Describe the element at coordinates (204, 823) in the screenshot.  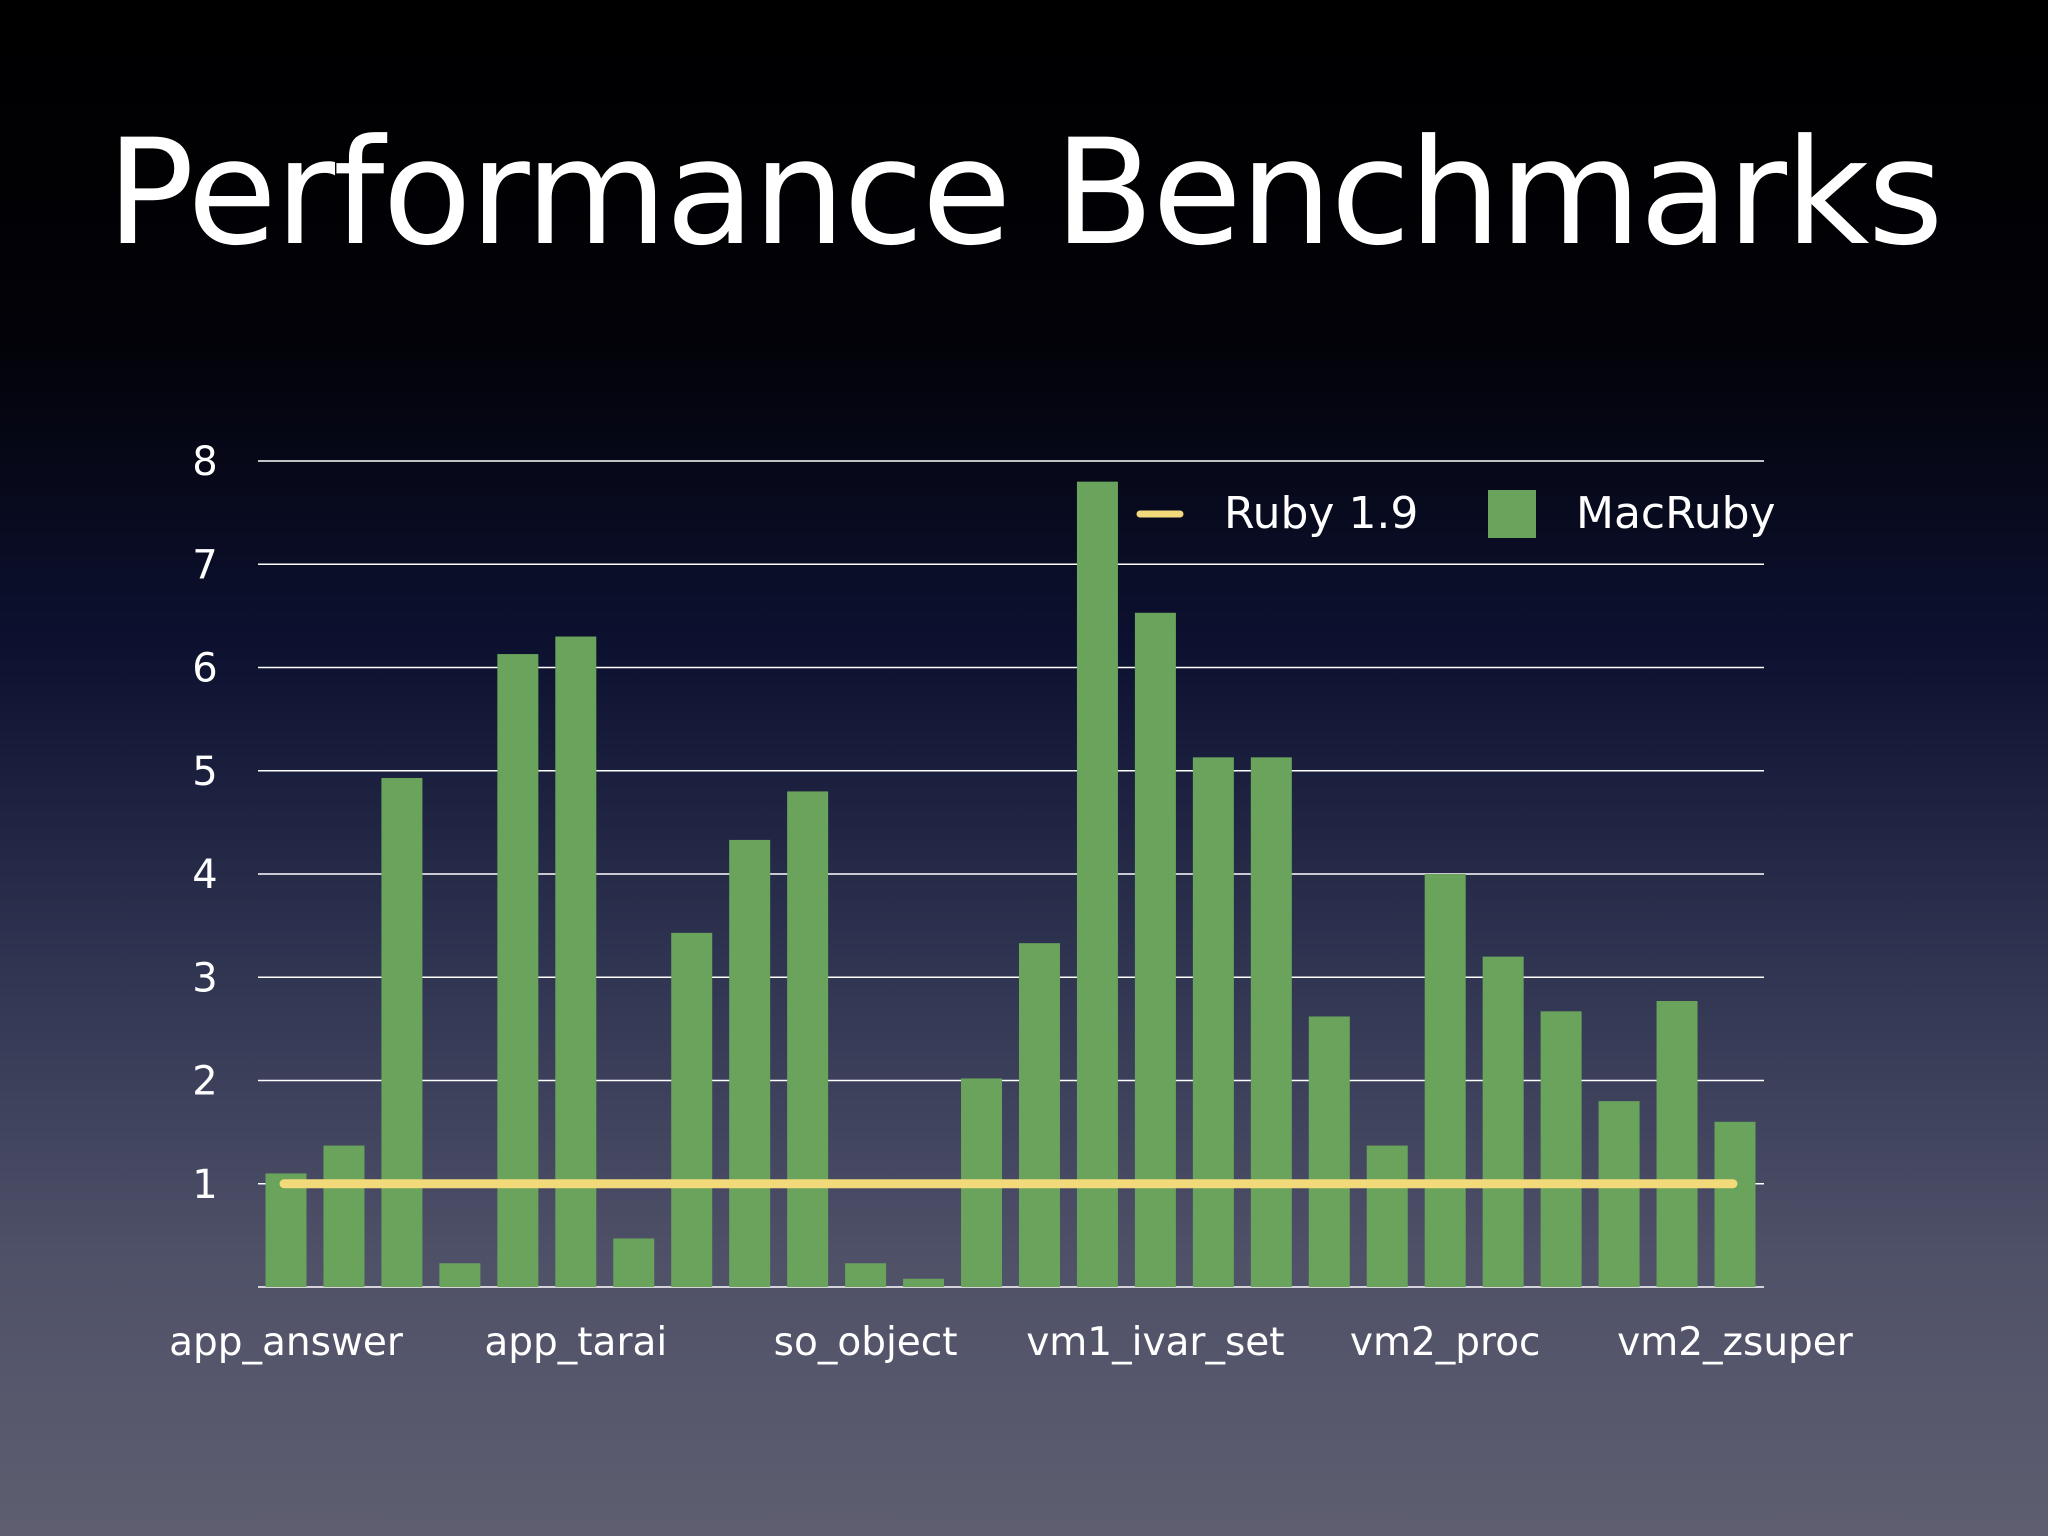
I see `y-axis-tick-labels: 1 2 3 4 5 6 7 8` at that location.